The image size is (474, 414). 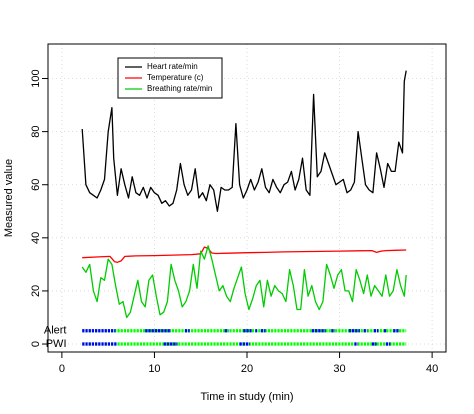 I want to click on event-row-label: PWI, so click(x=56, y=344).